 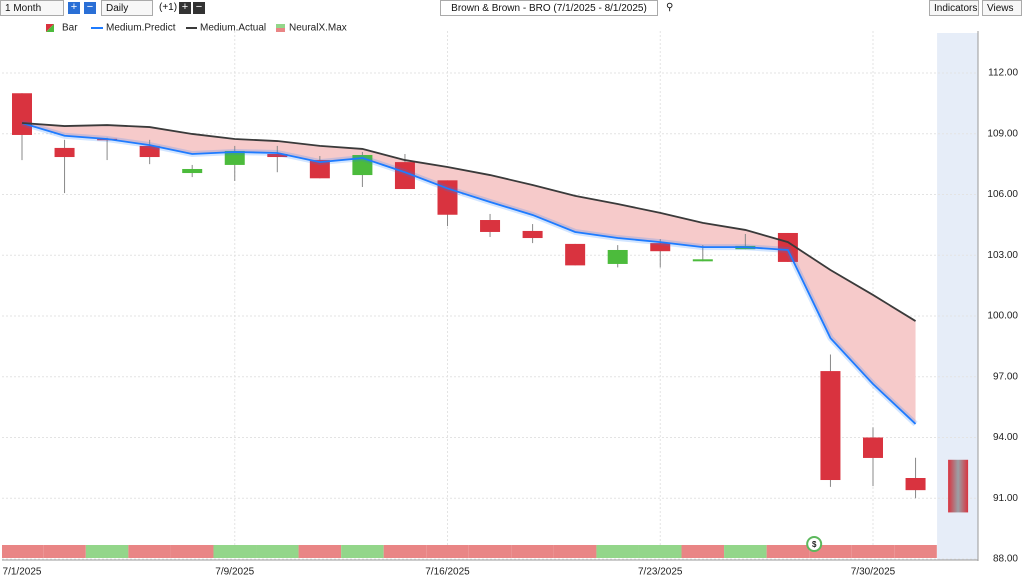 I want to click on interval-select: Daily, so click(x=127, y=8).